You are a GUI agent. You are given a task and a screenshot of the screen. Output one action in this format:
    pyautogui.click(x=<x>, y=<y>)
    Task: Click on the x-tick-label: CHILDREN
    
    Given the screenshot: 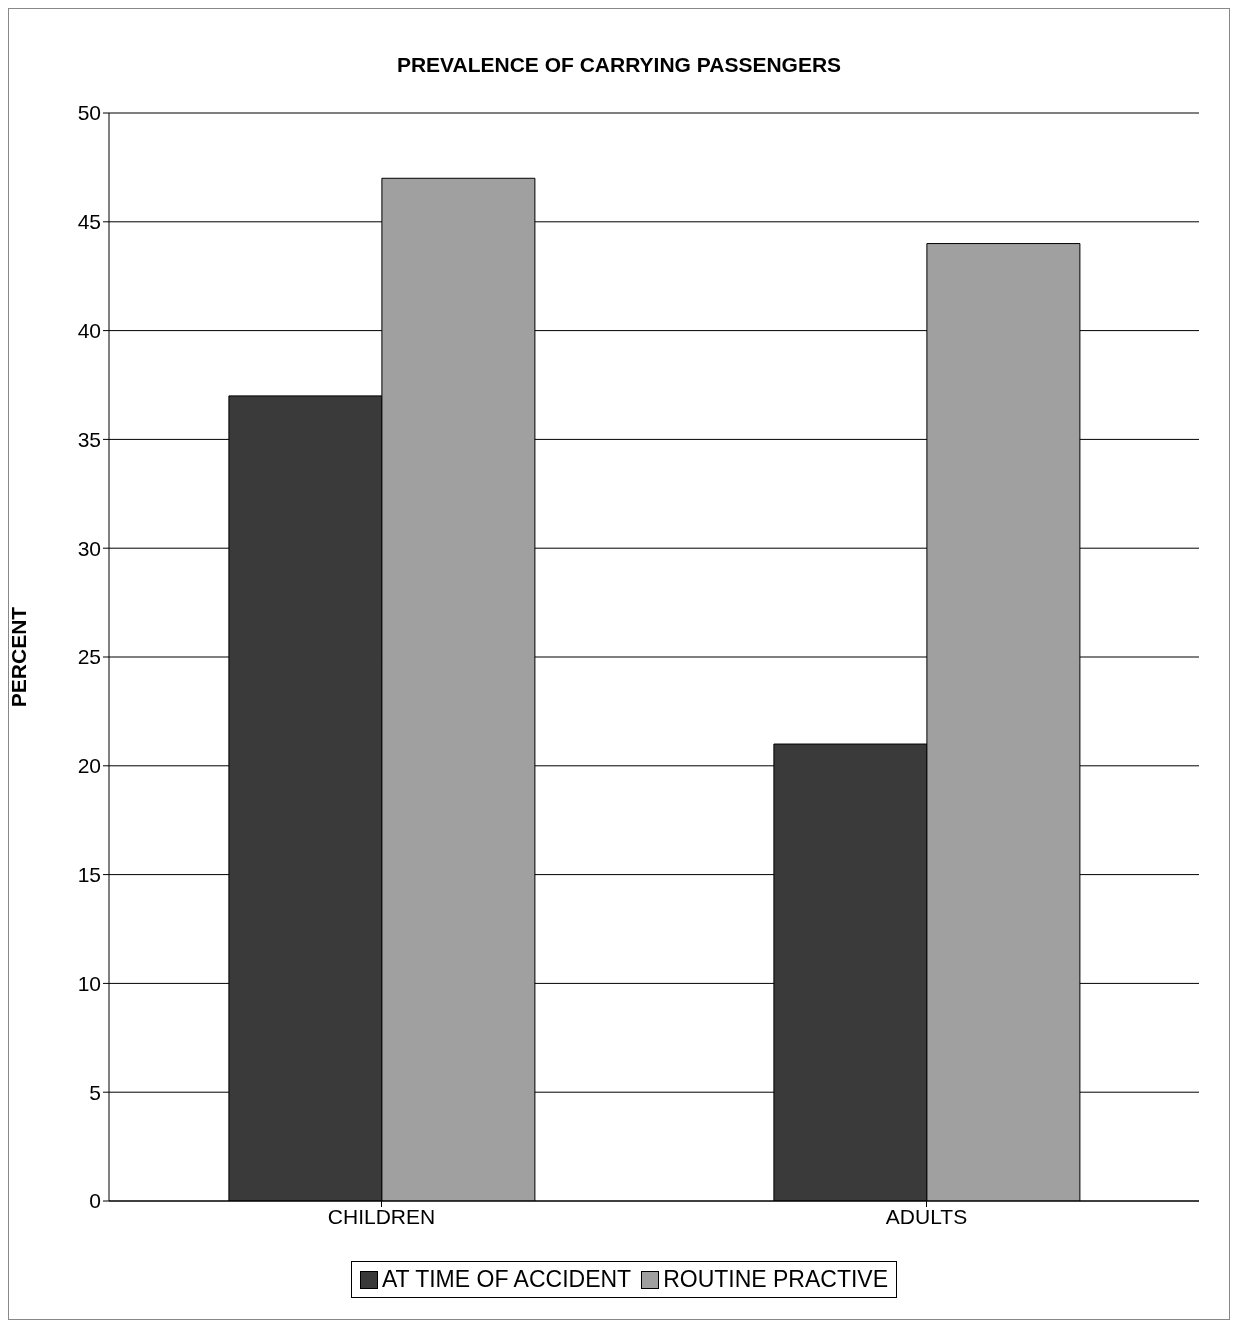 What is the action you would take?
    pyautogui.click(x=381, y=1216)
    